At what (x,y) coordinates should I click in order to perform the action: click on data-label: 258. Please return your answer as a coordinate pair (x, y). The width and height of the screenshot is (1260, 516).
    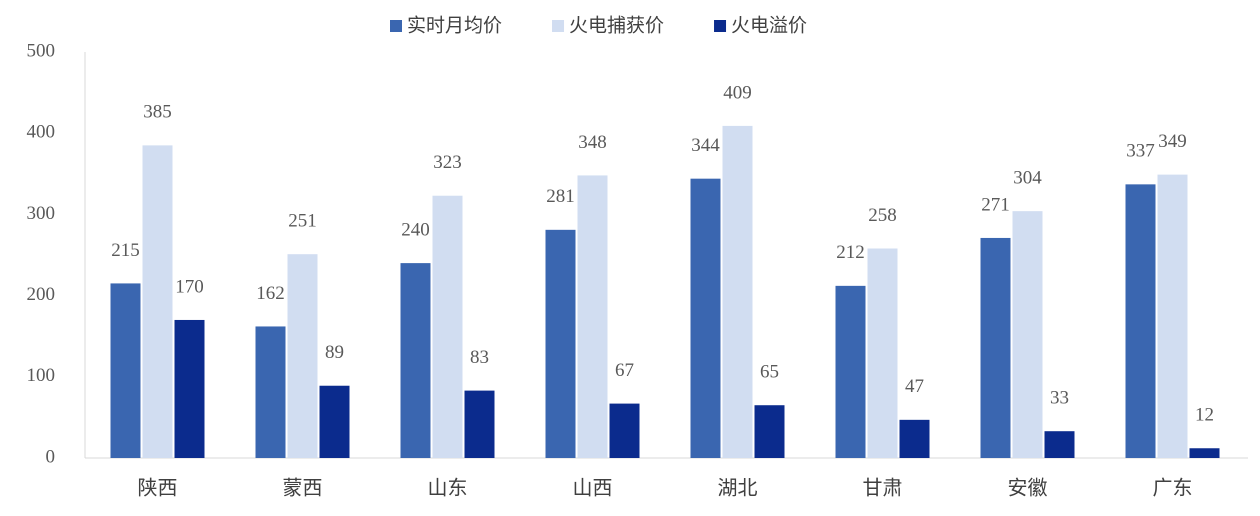
    Looking at the image, I should click on (882, 215).